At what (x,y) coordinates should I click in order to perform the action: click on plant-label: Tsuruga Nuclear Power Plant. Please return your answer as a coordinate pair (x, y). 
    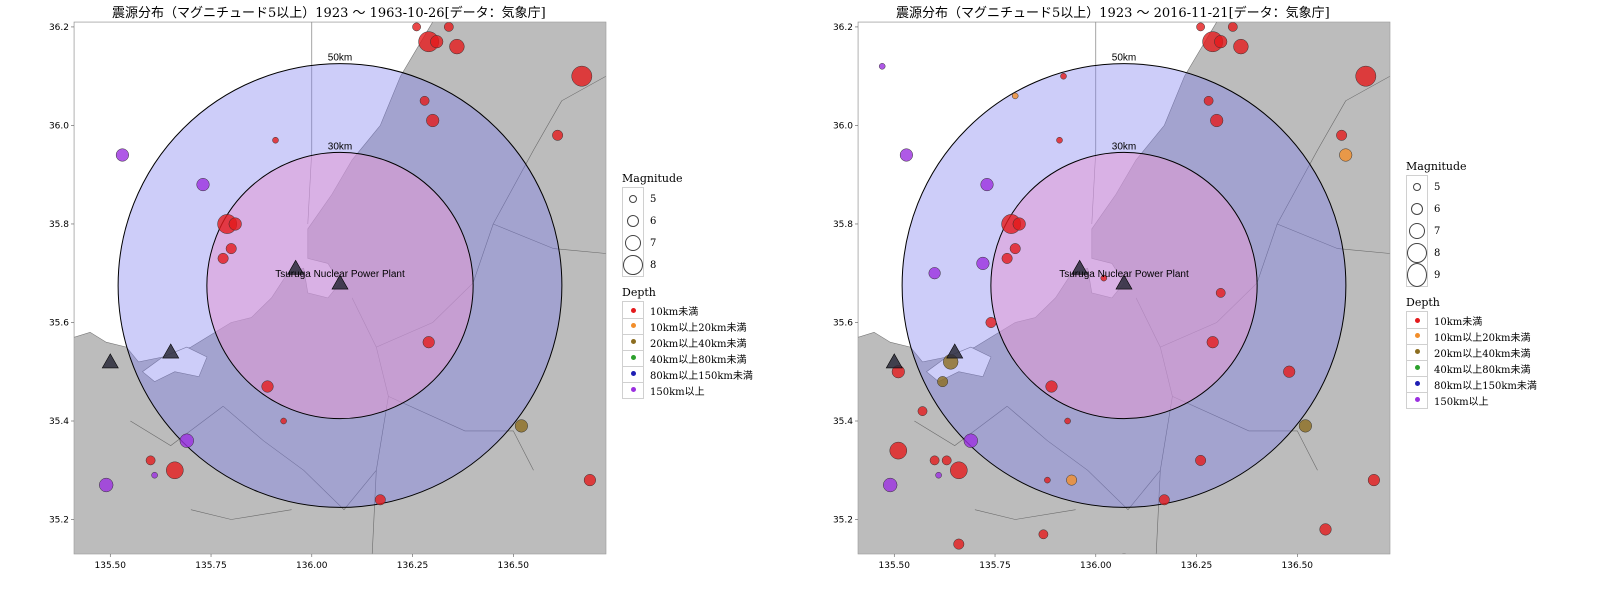
    Looking at the image, I should click on (1124, 274).